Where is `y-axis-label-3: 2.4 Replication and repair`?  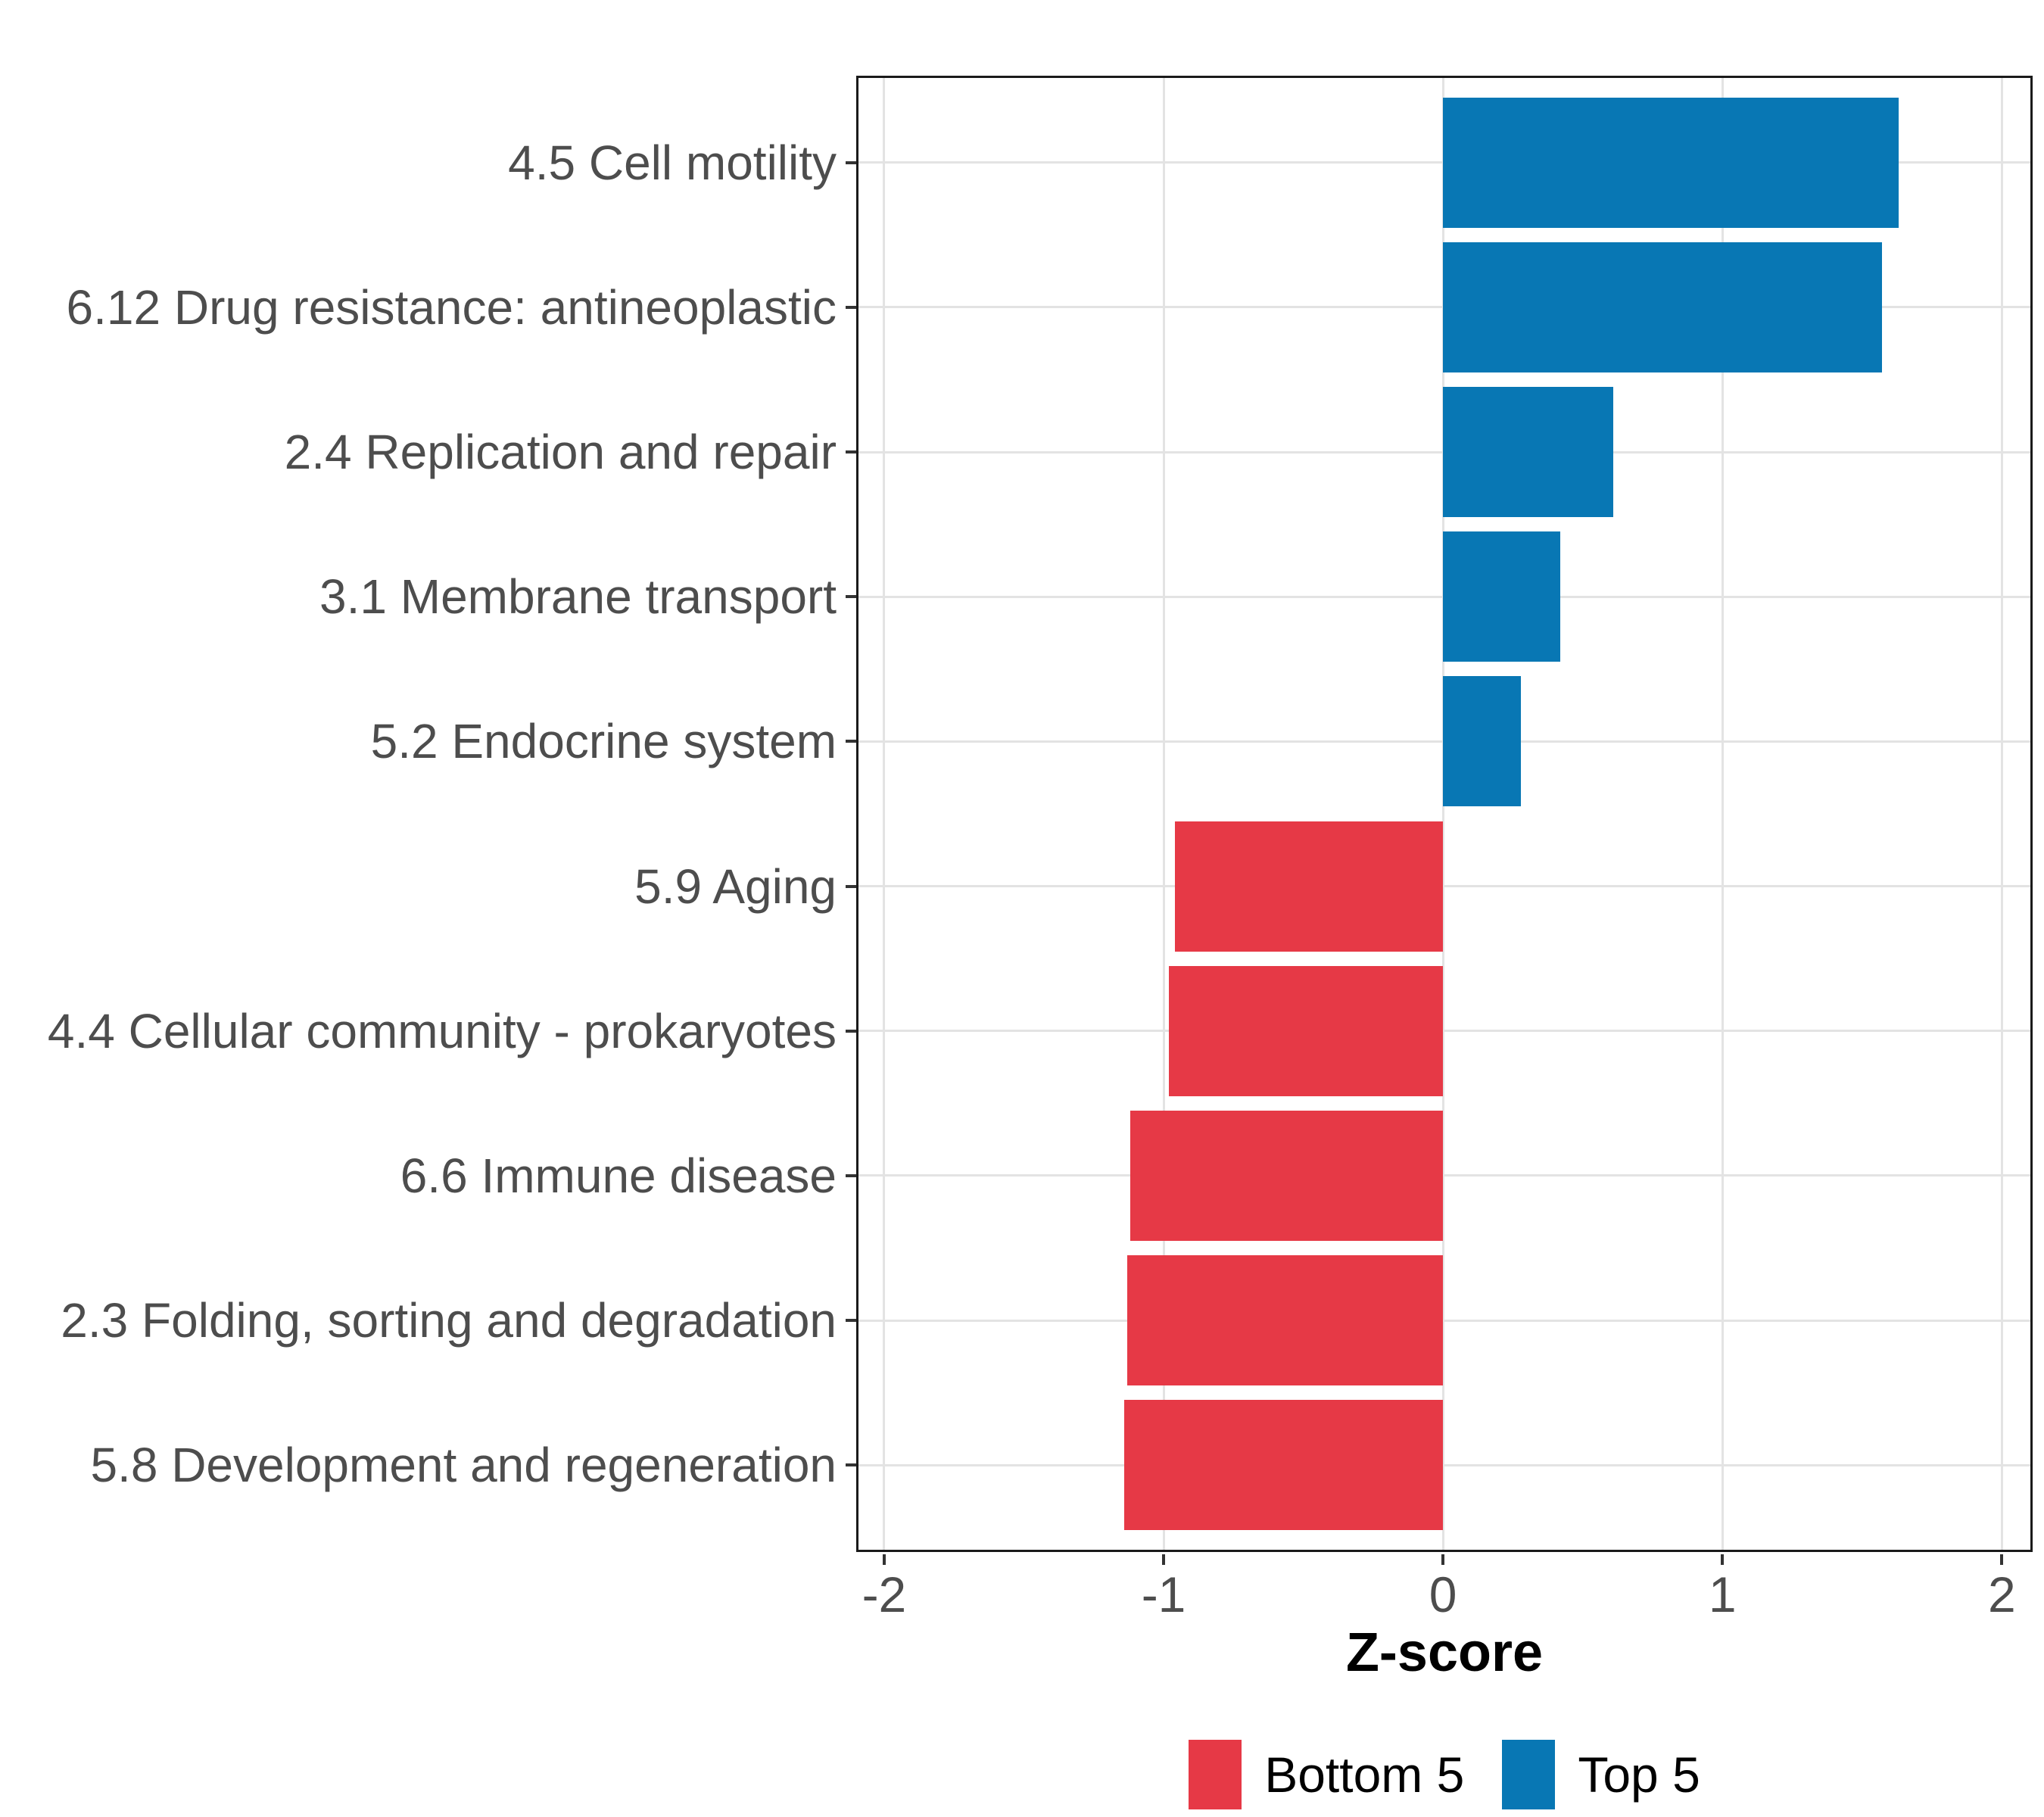
y-axis-label-3: 2.4 Replication and repair is located at coordinates (560, 452).